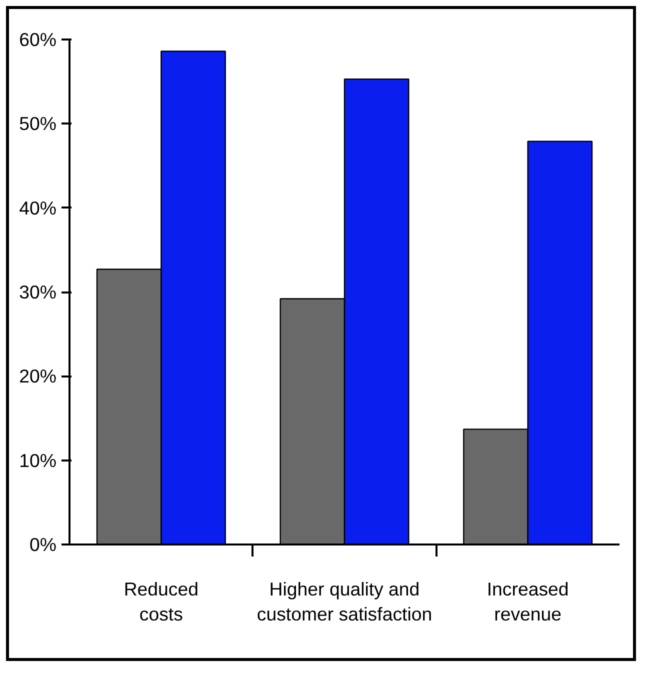 This screenshot has height=675, width=650. What do you see at coordinates (527, 601) in the screenshot?
I see `x-tick-label: Increased revenue` at bounding box center [527, 601].